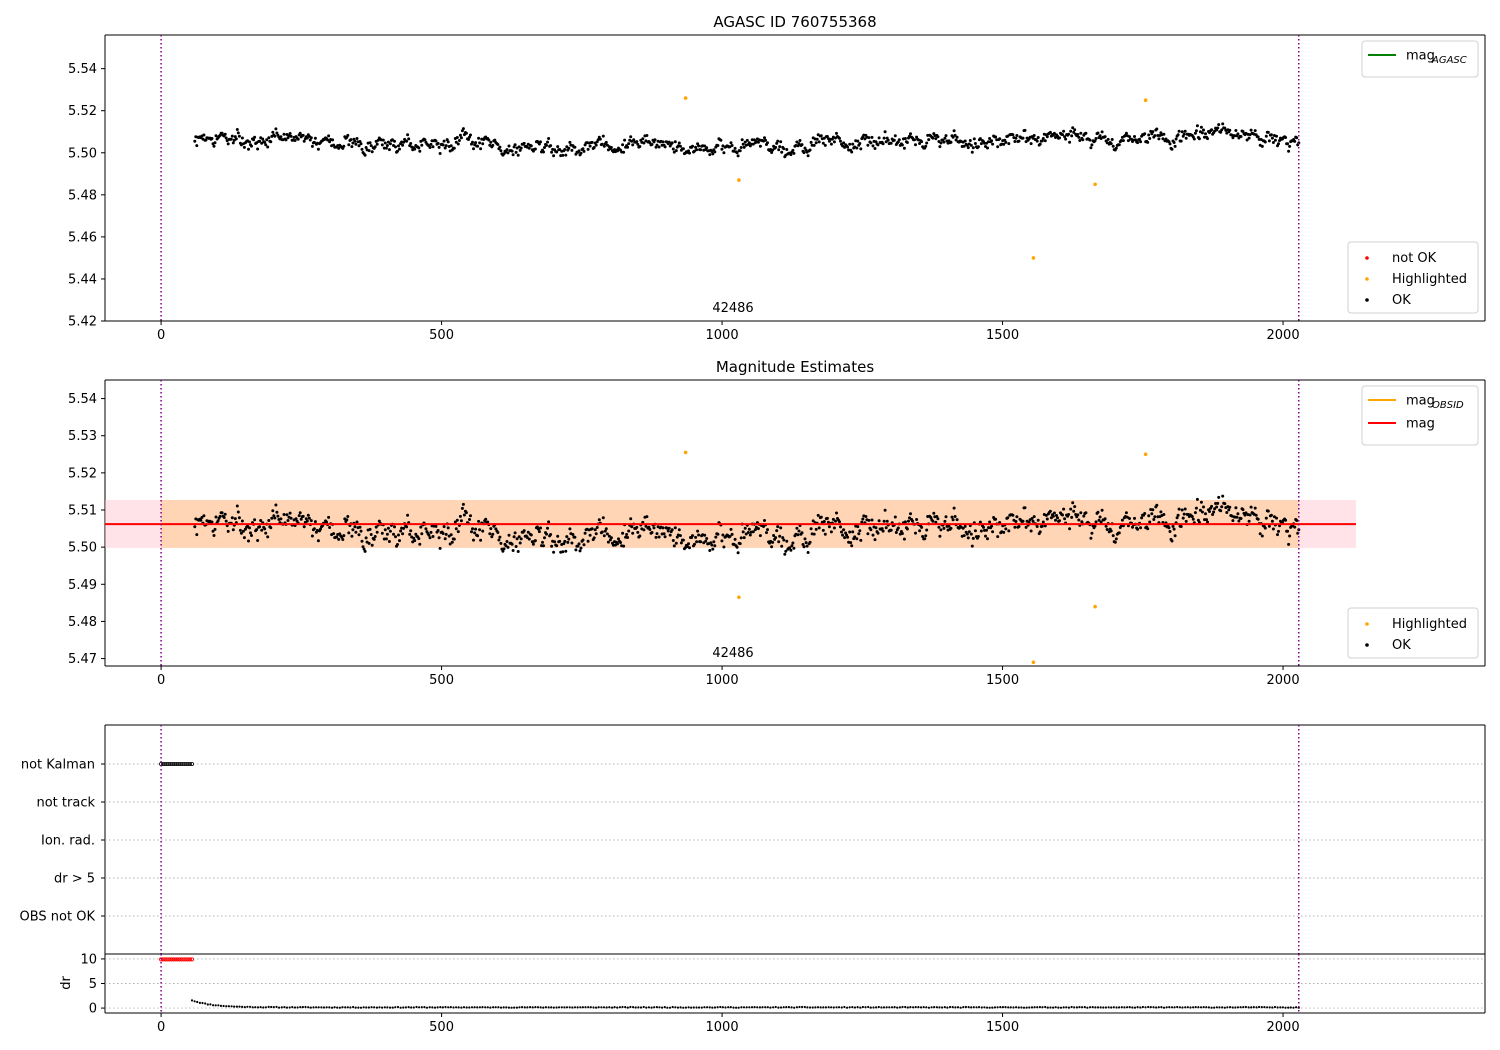 This screenshot has width=1500, height=1050. Describe the element at coordinates (82, 436) in the screenshot. I see `y-tick-label: 5.53` at that location.